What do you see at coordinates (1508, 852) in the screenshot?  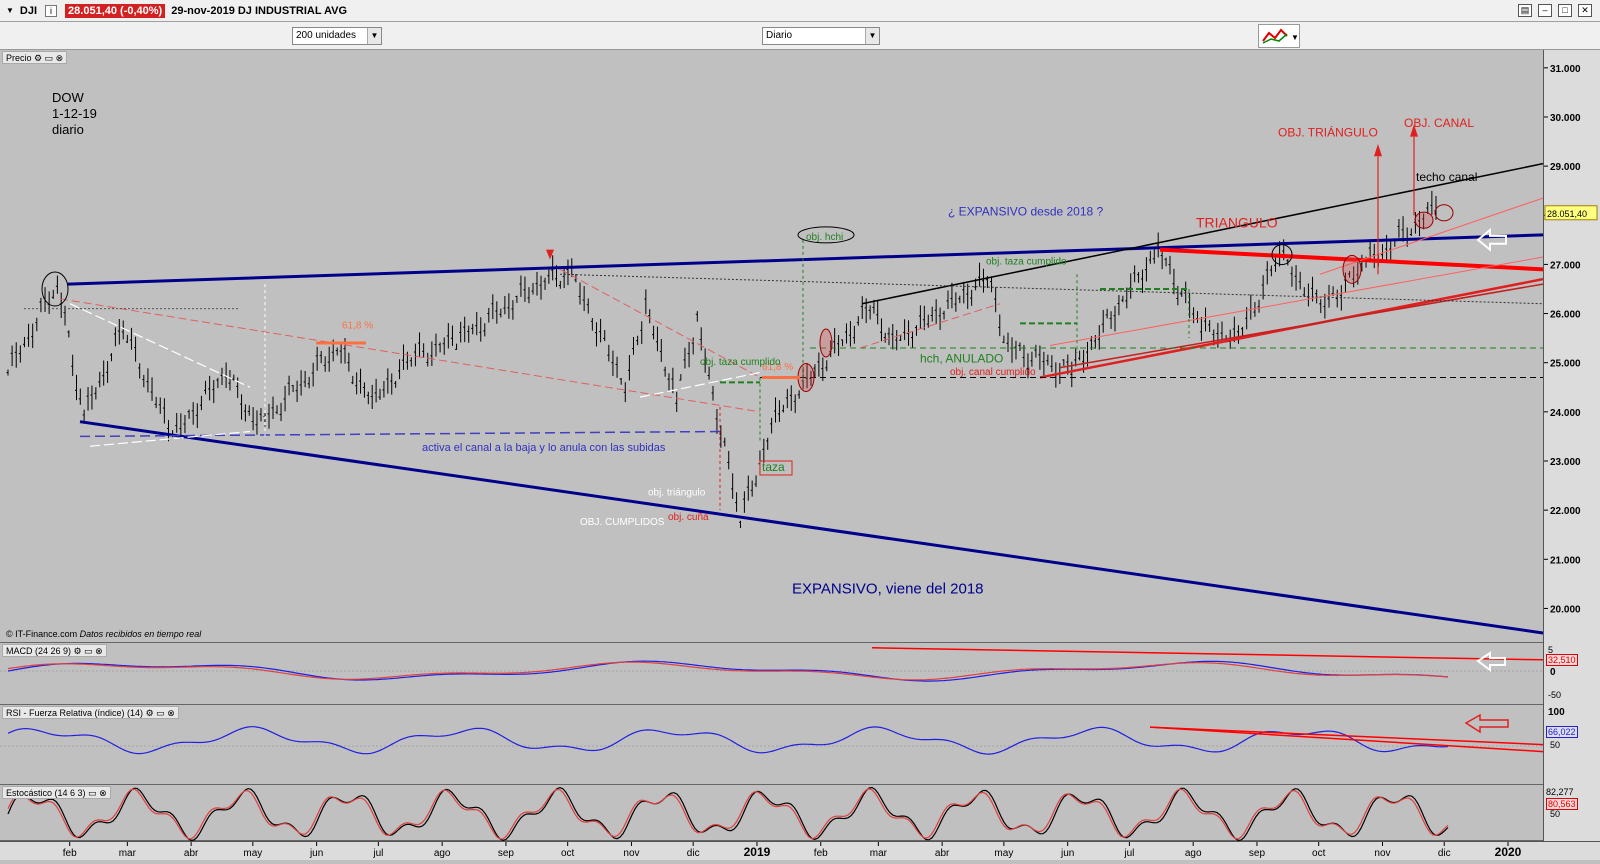 I see `time-axis-label: 2020` at bounding box center [1508, 852].